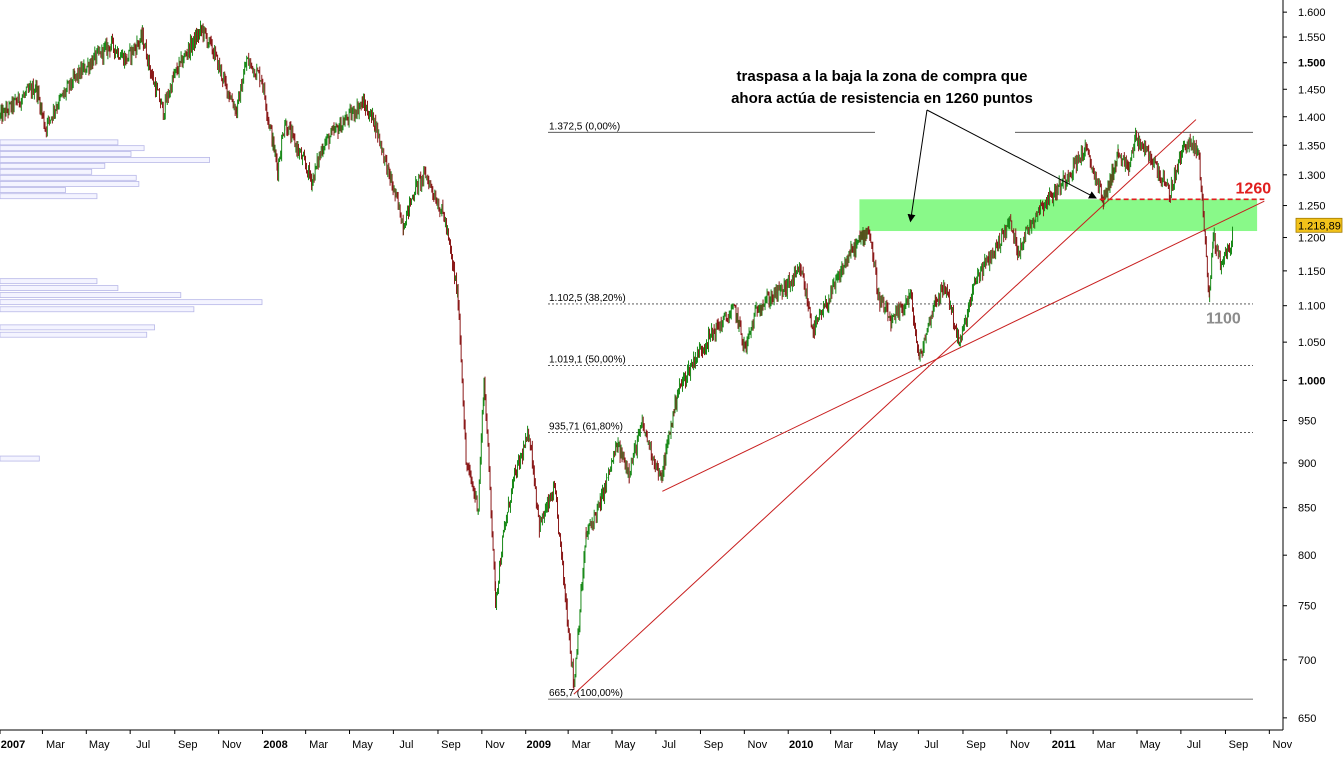 The height and width of the screenshot is (758, 1344). I want to click on y-tick-label: 850, so click(1307, 509).